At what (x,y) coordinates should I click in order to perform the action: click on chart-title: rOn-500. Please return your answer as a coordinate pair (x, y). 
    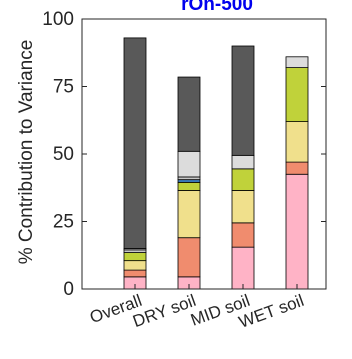
    Looking at the image, I should click on (217, 7).